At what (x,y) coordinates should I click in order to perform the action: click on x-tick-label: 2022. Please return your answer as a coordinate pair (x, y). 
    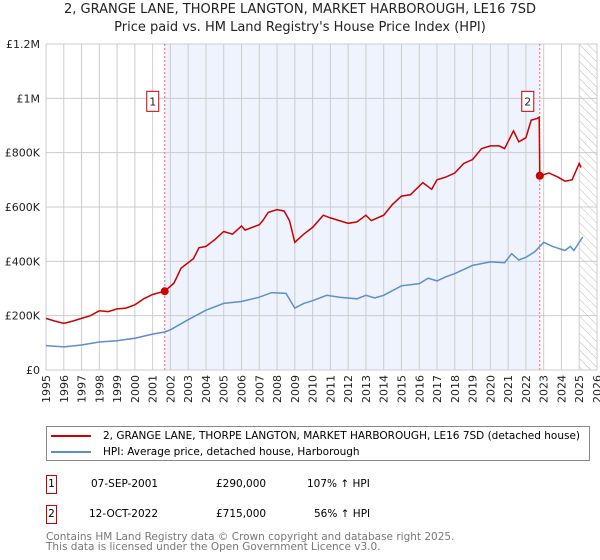
    Looking at the image, I should click on (526, 389).